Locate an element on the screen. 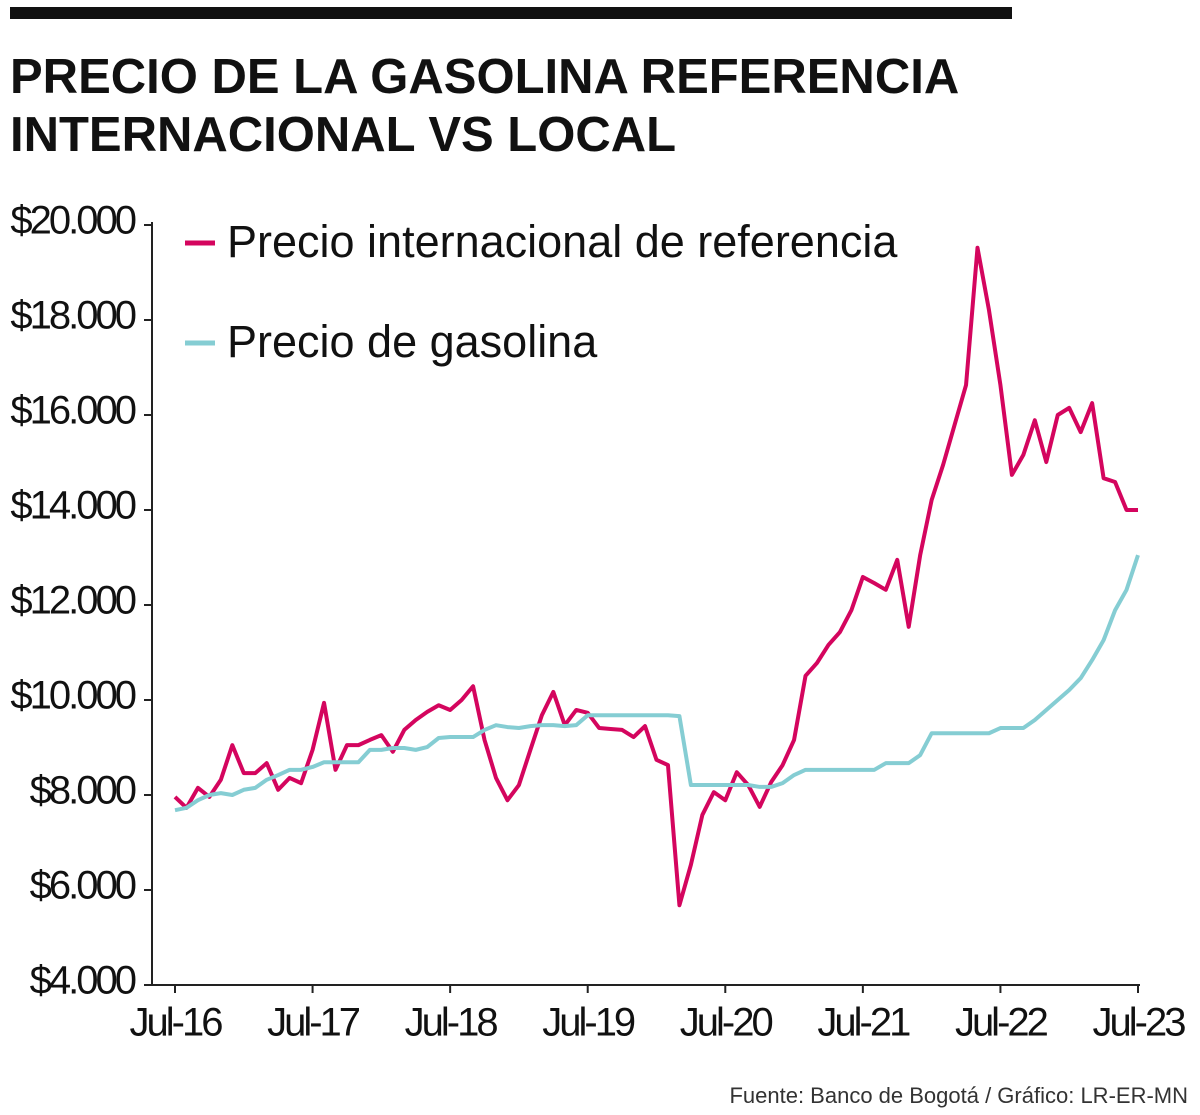 The height and width of the screenshot is (1115, 1200). y-tick-label: $16.000 is located at coordinates (72, 411).